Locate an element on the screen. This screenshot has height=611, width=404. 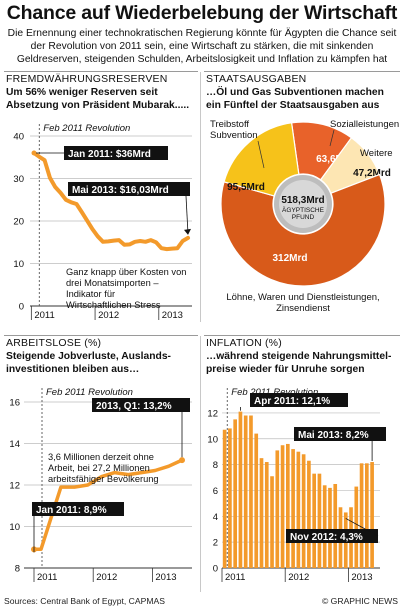
inflation-callout-apr2011-box is located at coordinates (299, 400).